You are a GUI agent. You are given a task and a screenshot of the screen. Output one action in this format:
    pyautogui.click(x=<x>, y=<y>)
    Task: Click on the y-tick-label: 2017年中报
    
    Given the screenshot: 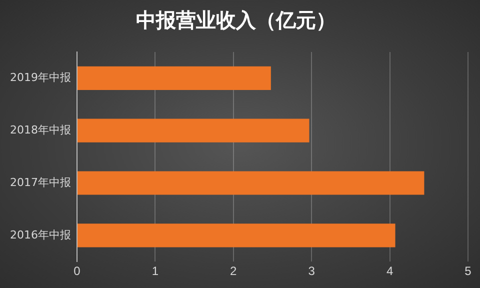 What is the action you would take?
    pyautogui.click(x=40, y=182)
    